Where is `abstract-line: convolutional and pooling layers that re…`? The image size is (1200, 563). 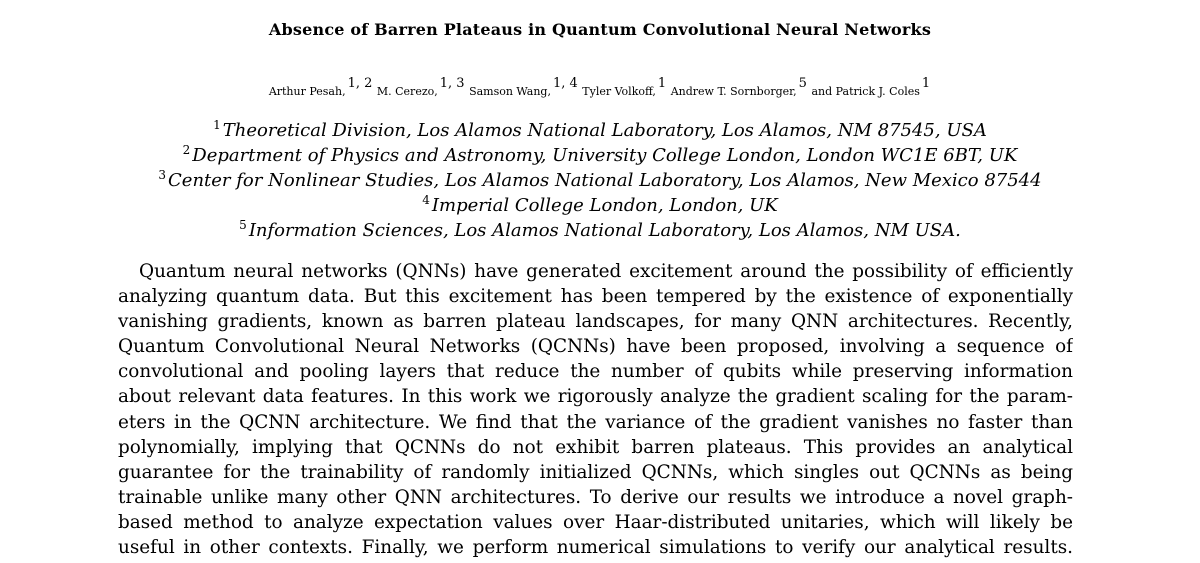
abstract-line: convolutional and pooling layers that re… is located at coordinates (595, 372).